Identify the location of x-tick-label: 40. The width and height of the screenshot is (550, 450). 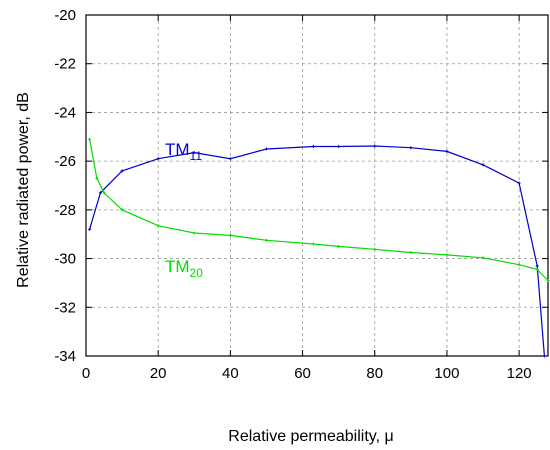
(230, 373).